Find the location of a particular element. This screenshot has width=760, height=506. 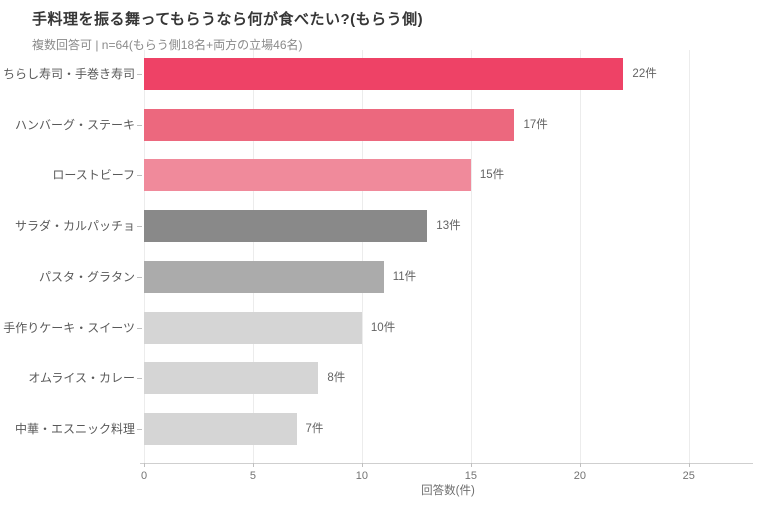

x-axis-title: 回答数(件) is located at coordinates (448, 491).